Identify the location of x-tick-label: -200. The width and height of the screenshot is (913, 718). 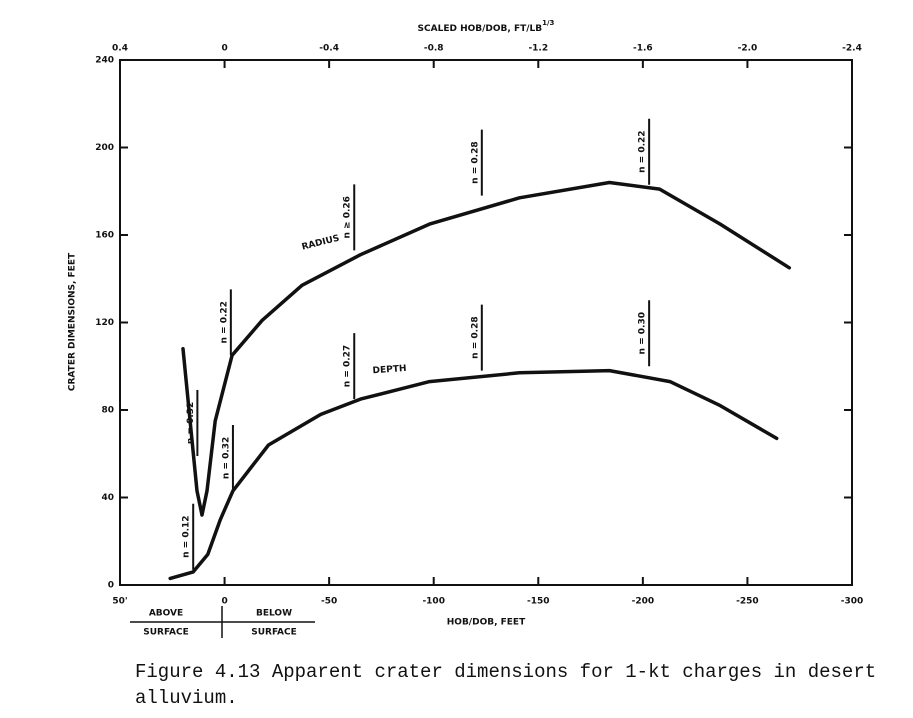
(643, 602).